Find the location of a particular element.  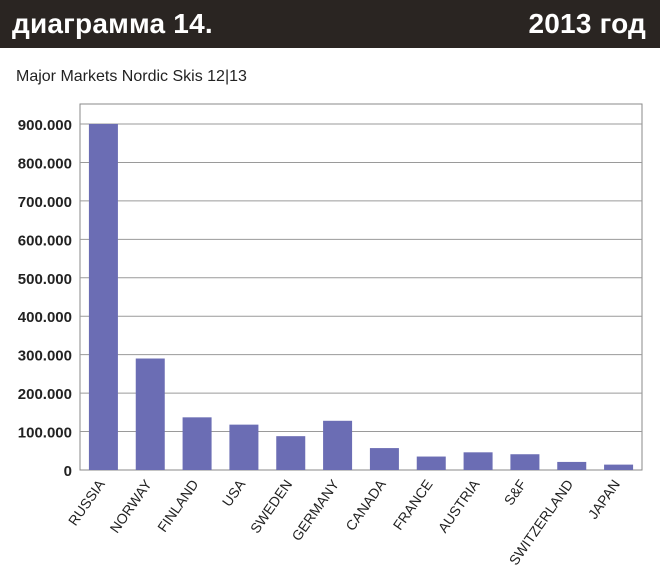

diagram-number-title: диаграмма 14. is located at coordinates (112, 23).